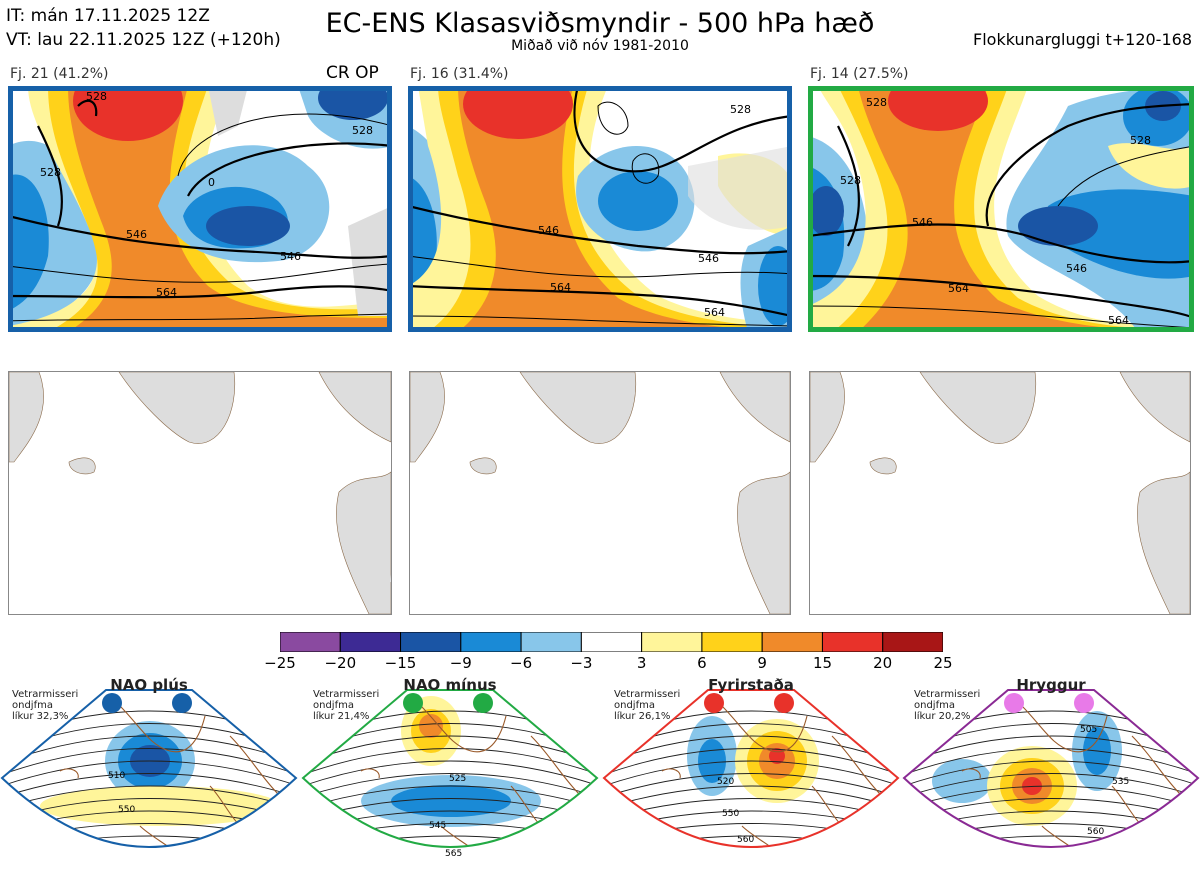 The height and width of the screenshot is (871, 1200). Describe the element at coordinates (581, 663) in the screenshot. I see `colorbar-tick-label: −3` at that location.